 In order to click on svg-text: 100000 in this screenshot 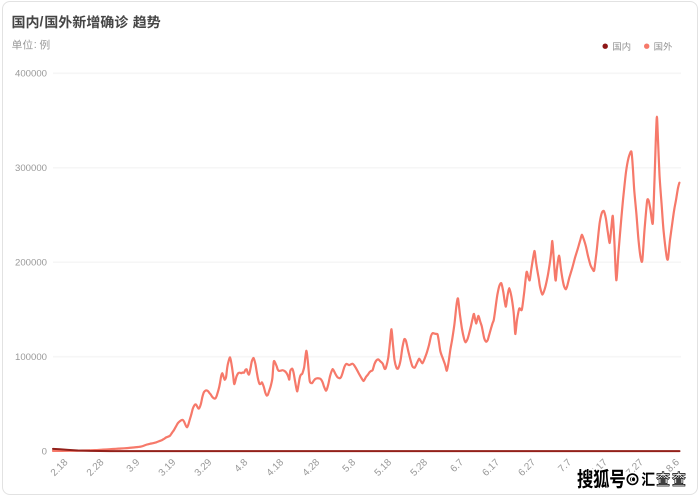, I will do `click(31, 357)`.